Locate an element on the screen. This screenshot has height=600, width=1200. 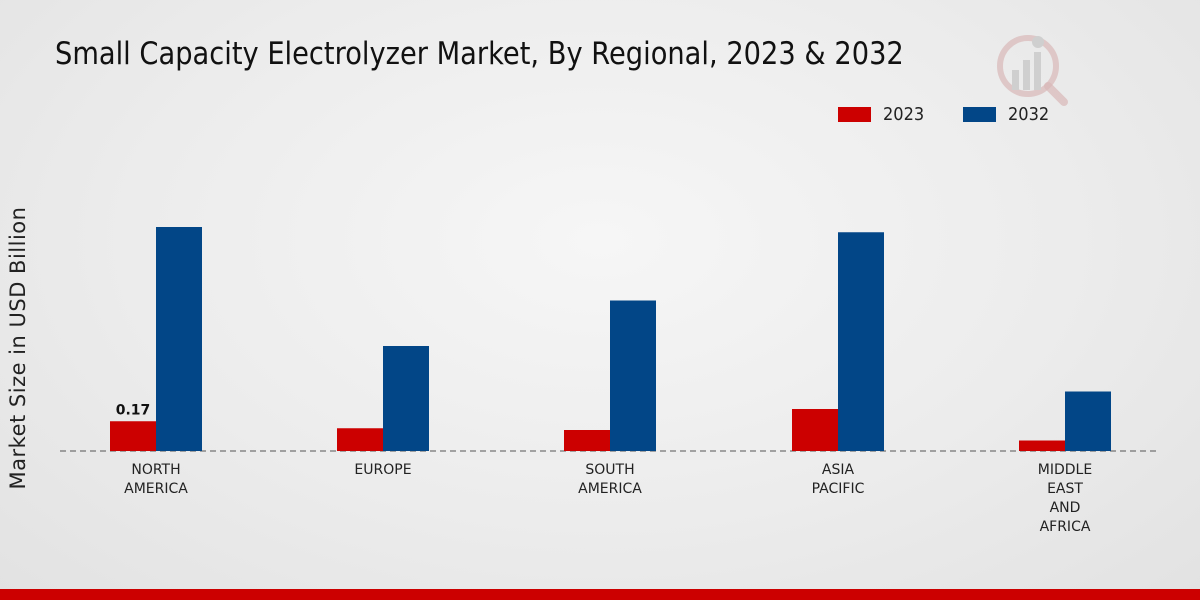
x-tick-label-3: ASIA PACIFIC is located at coordinates (838, 479).